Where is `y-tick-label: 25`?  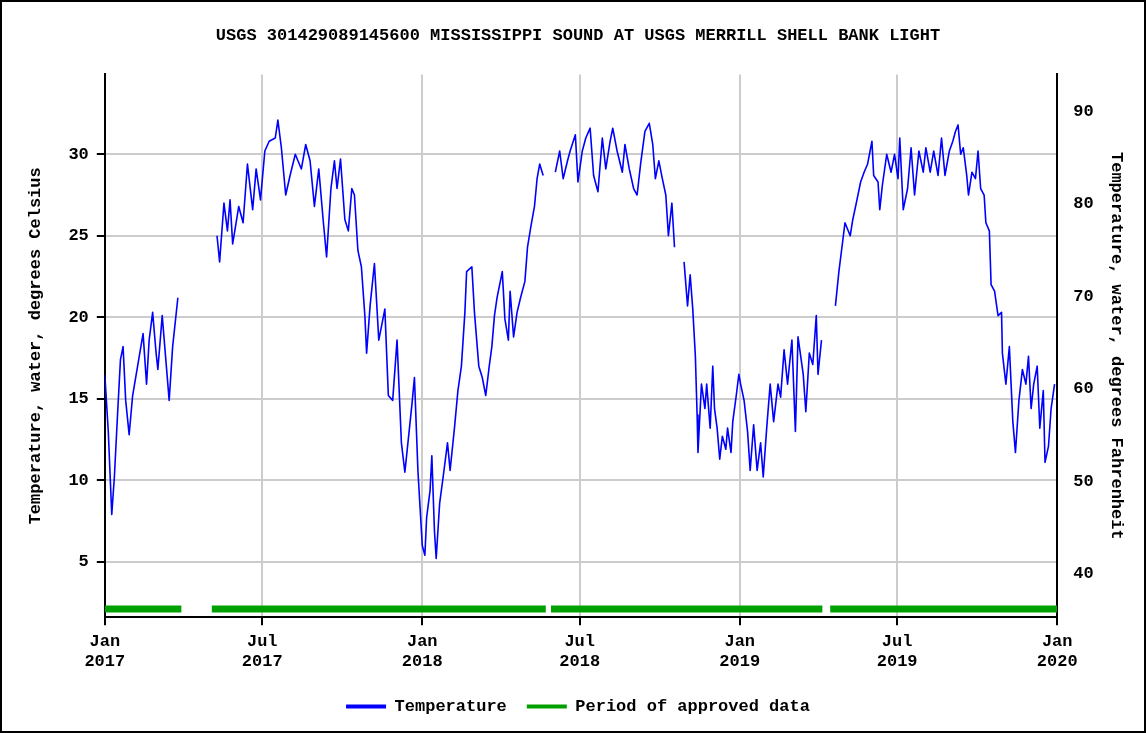 y-tick-label: 25 is located at coordinates (78, 236).